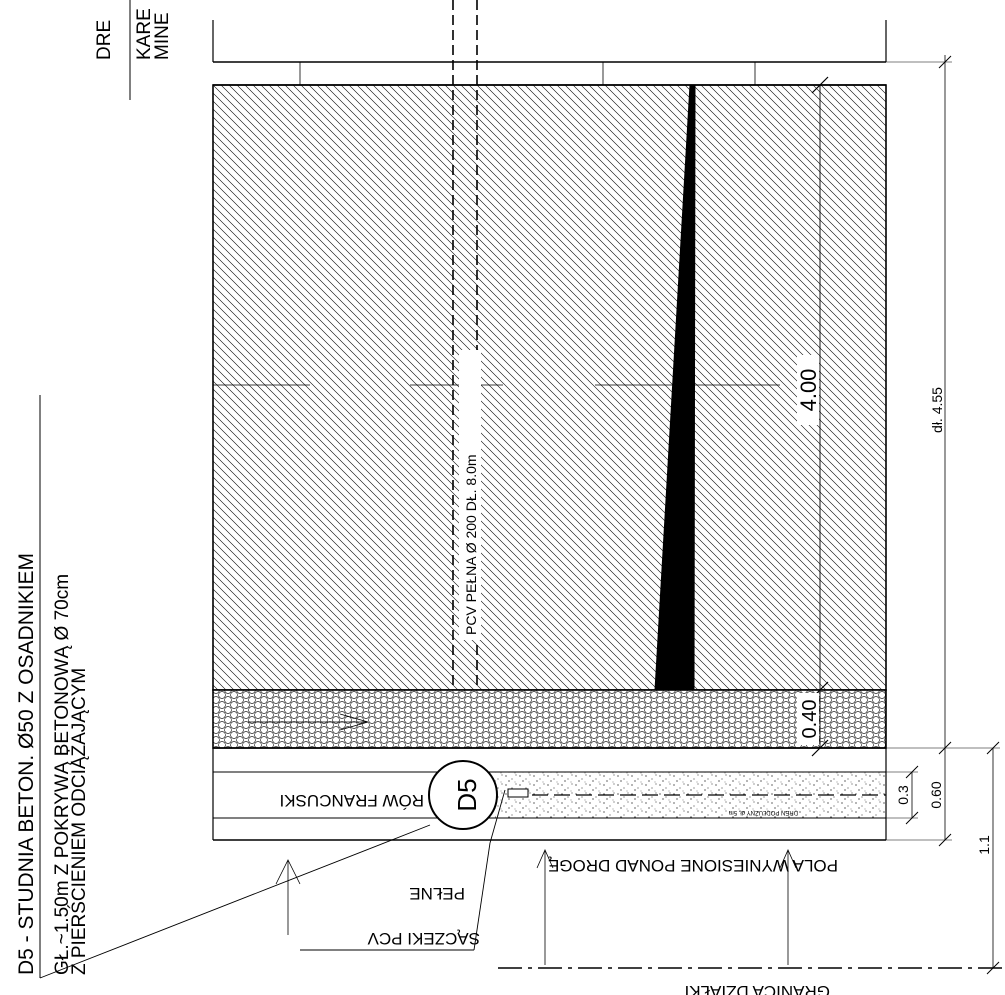  I want to click on legend-line1: GŁ.~1.50m Z POKRYWĄ BETONOWĄ Ø 70cm, so click(62, 774).